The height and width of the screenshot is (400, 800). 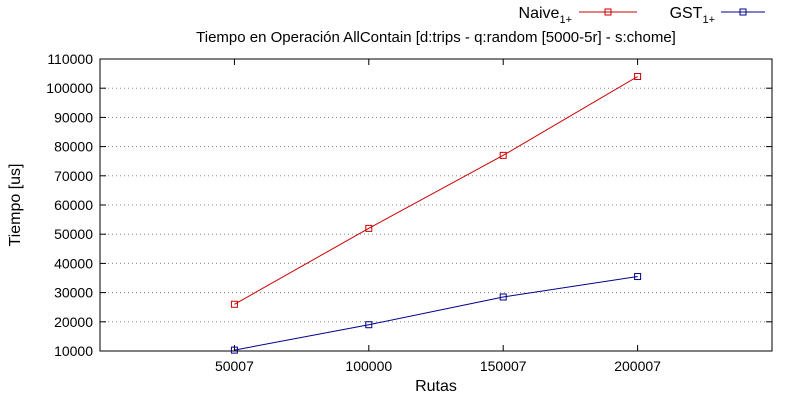 What do you see at coordinates (15, 205) in the screenshot?
I see `y-axis-title: Tiempo [us]` at bounding box center [15, 205].